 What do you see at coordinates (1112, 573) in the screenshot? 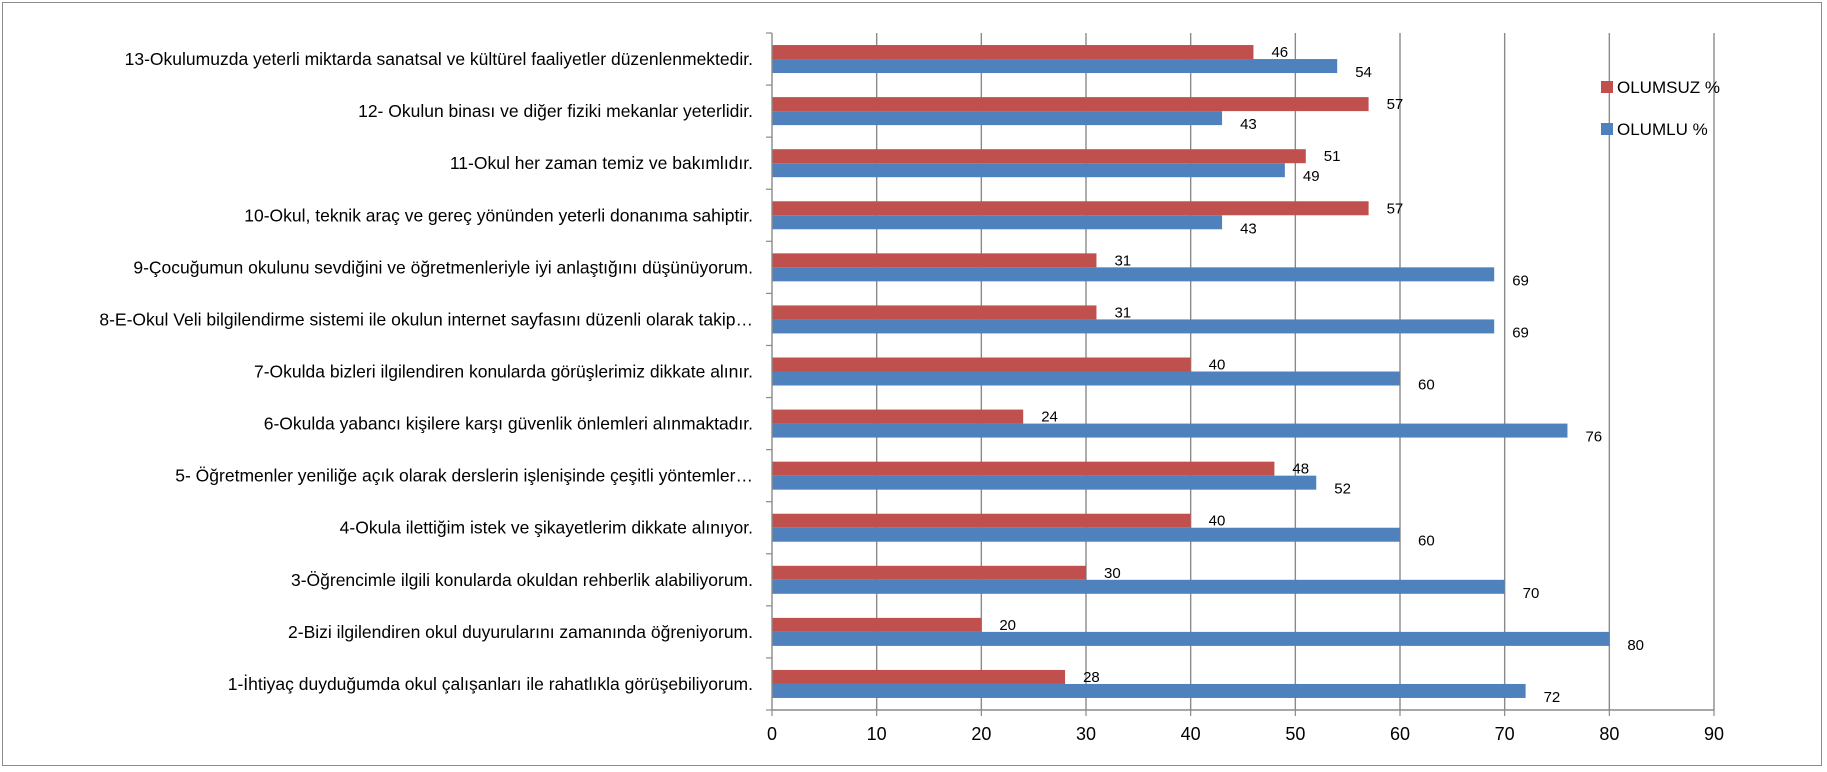
I see `data-label-olumsuz: 30` at bounding box center [1112, 573].